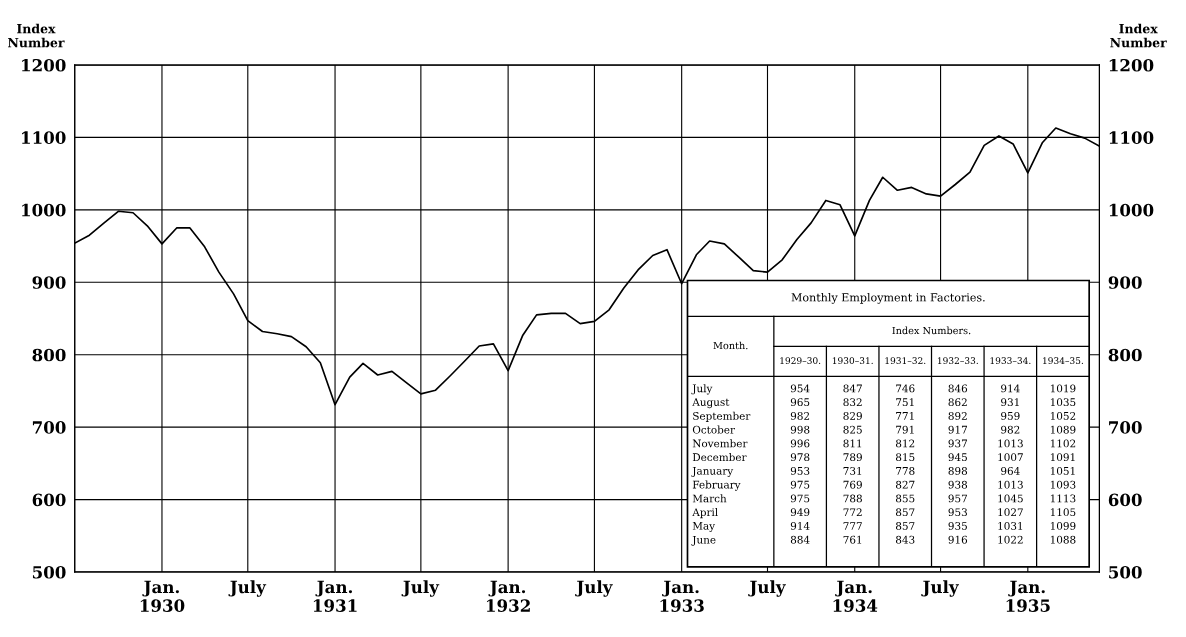 Image resolution: width=1186 pixels, height=637 pixels. What do you see at coordinates (905, 443) in the screenshot?
I see `annotation: 812` at bounding box center [905, 443].